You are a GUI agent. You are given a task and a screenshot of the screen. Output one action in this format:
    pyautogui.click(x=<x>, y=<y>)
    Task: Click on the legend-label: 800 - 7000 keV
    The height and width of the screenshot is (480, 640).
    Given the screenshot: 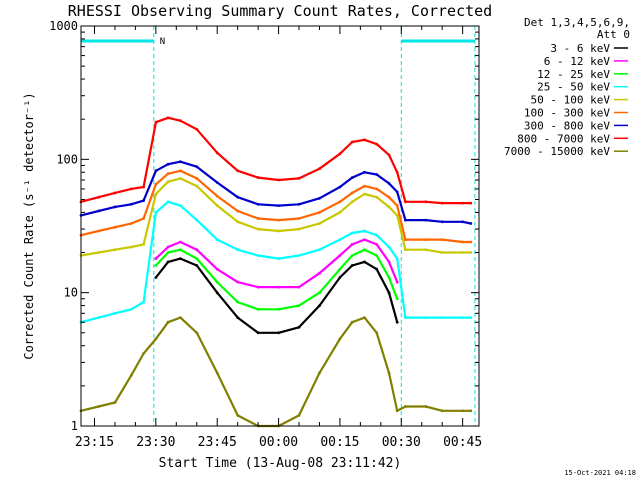 What is the action you would take?
    pyautogui.click(x=563, y=138)
    